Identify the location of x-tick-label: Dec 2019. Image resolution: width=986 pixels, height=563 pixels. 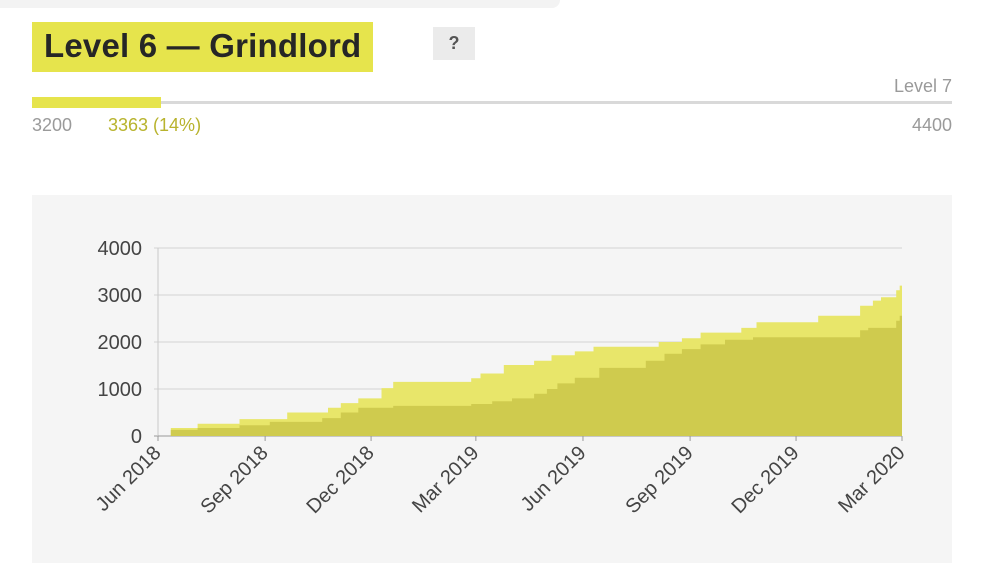
(765, 480).